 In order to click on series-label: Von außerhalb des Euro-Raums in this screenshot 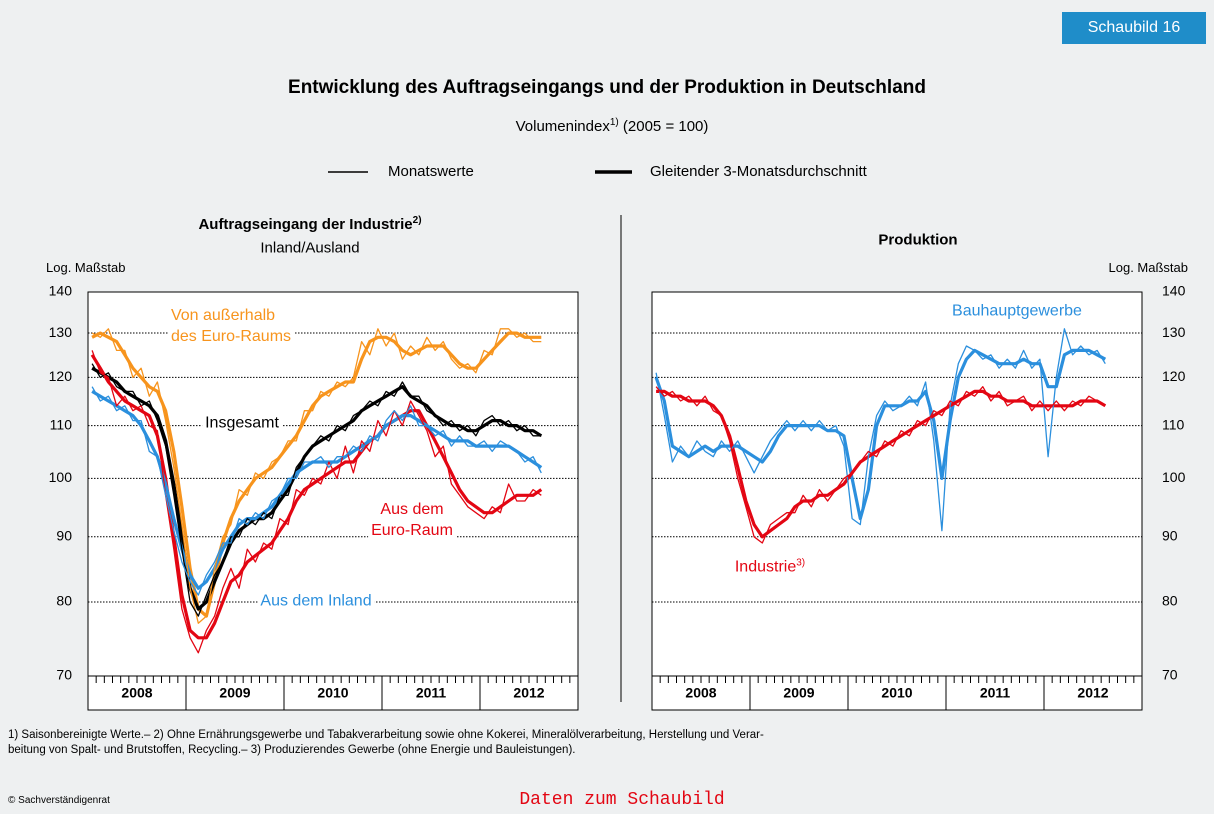, I will do `click(231, 326)`.